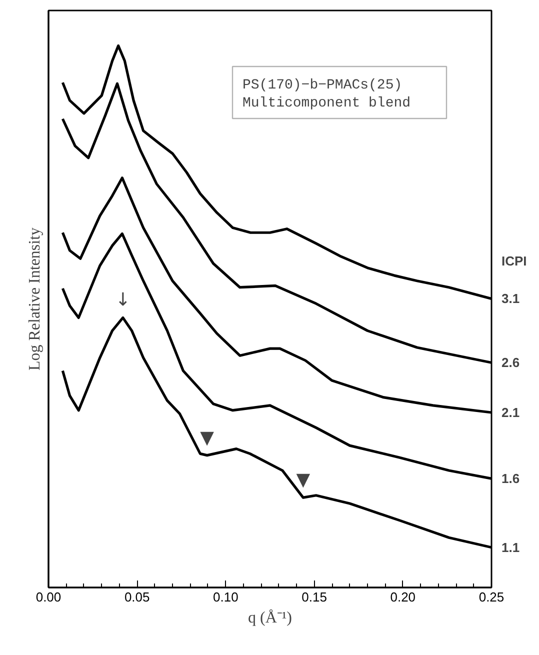 The height and width of the screenshot is (655, 539). What do you see at coordinates (322, 86) in the screenshot?
I see `text: PS(170)−b−PMACs(25)` at bounding box center [322, 86].